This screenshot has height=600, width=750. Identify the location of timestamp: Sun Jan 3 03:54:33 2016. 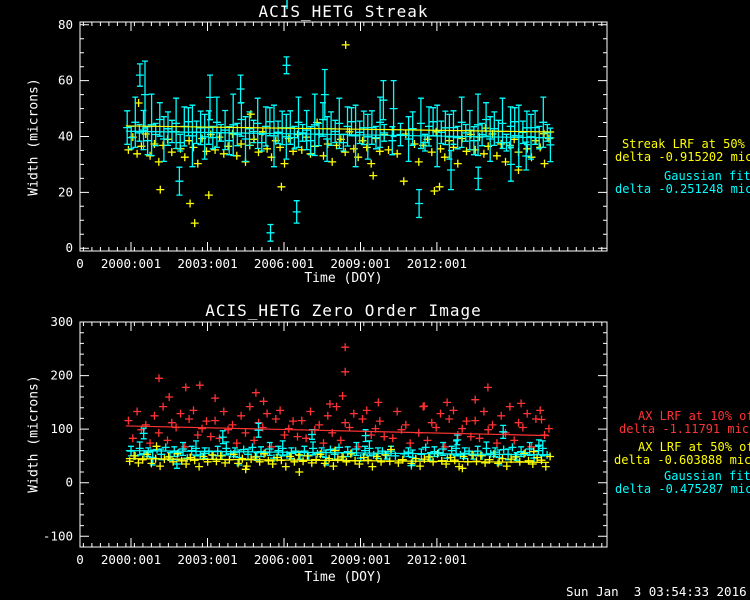
(656, 591).